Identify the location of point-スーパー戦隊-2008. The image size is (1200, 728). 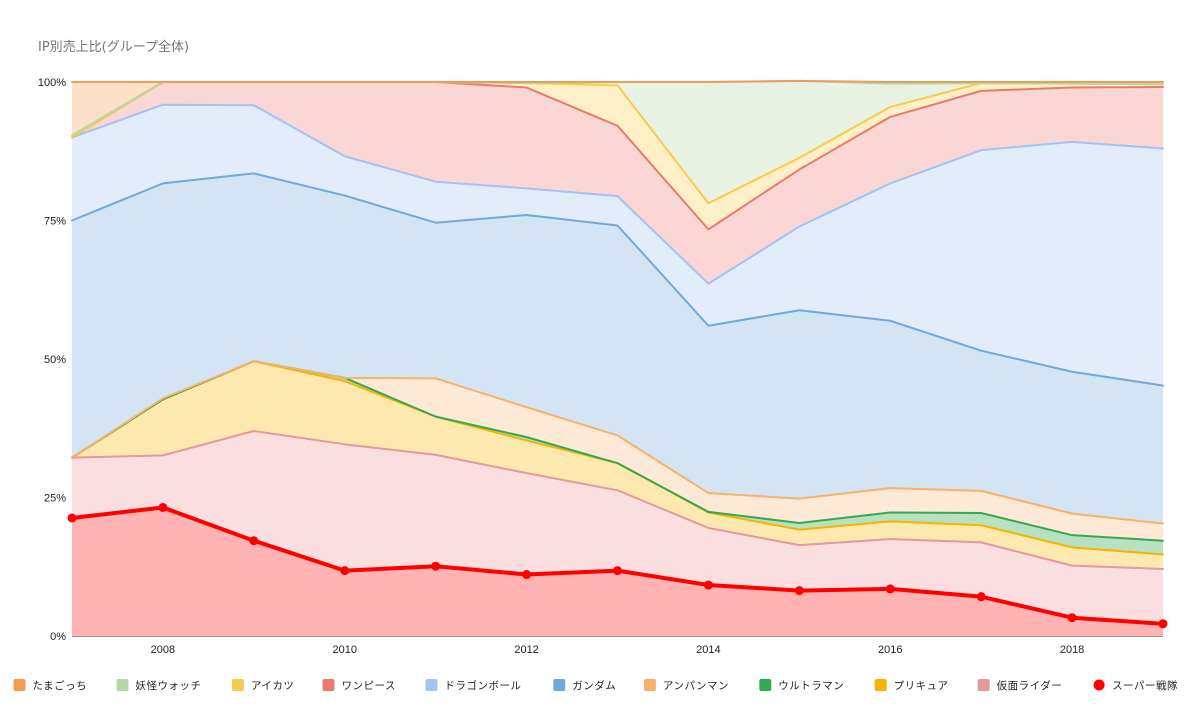
(163, 507).